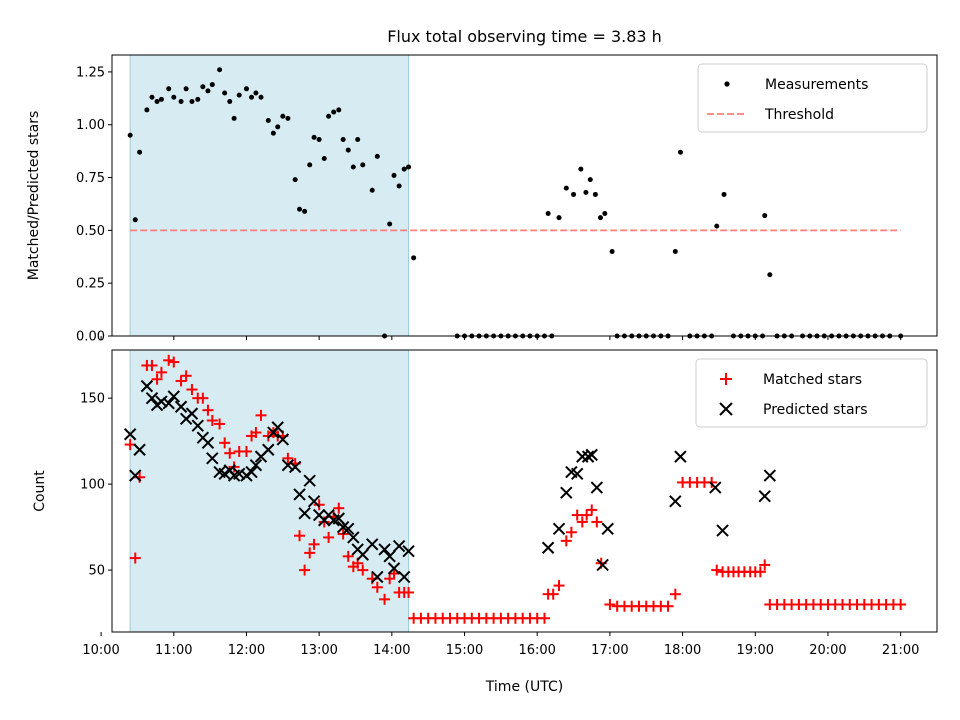  What do you see at coordinates (34, 196) in the screenshot?
I see `top-y-label: Matched/Predicted stars` at bounding box center [34, 196].